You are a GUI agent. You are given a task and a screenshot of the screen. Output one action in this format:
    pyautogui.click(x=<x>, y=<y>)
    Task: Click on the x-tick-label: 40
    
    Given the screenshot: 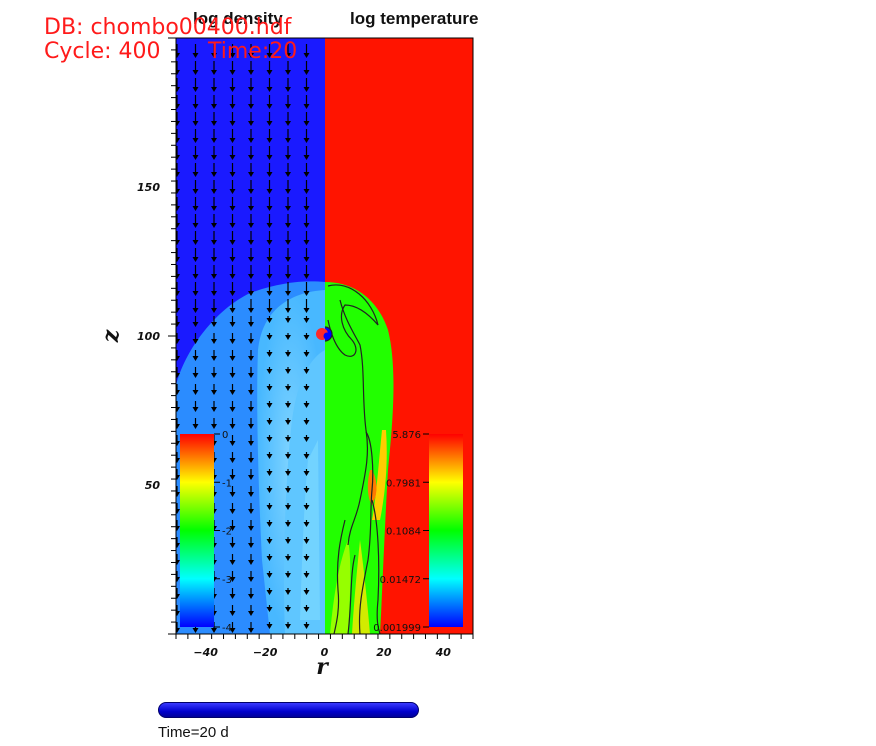 What is the action you would take?
    pyautogui.click(x=443, y=652)
    